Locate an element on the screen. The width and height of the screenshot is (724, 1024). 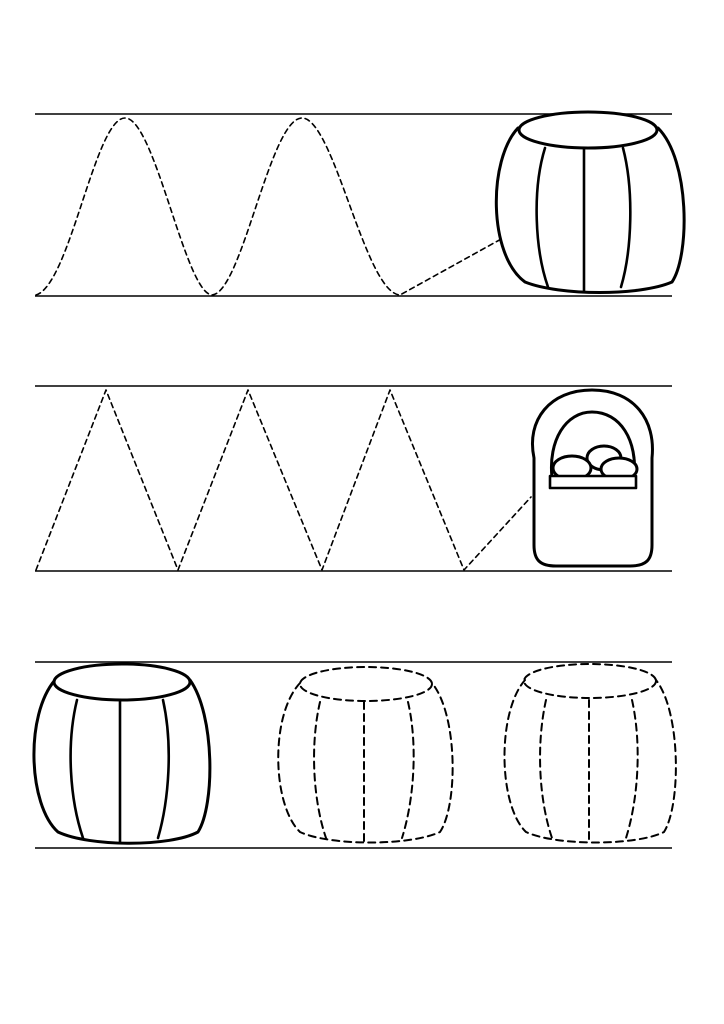
basket-icon is located at coordinates (592, 478).